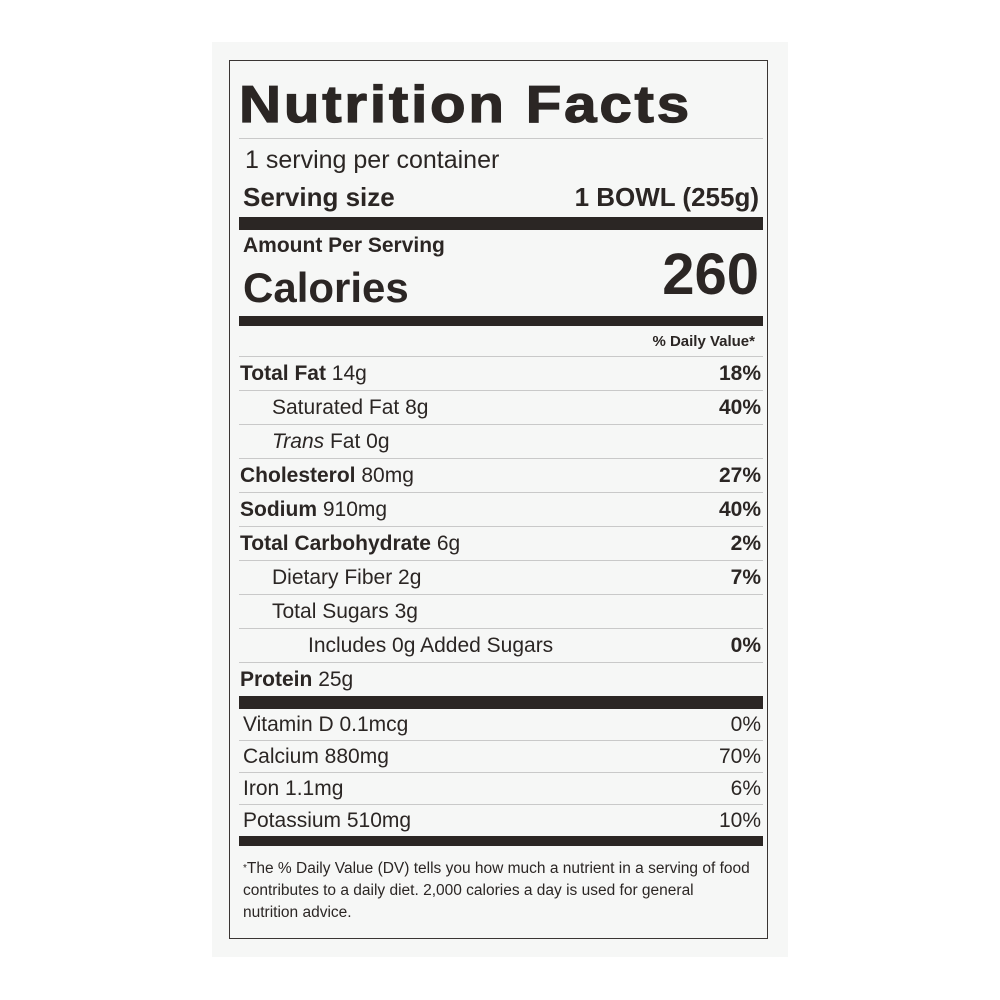 The height and width of the screenshot is (1000, 1000). What do you see at coordinates (745, 577) in the screenshot?
I see `nutrient-dv: 7%` at bounding box center [745, 577].